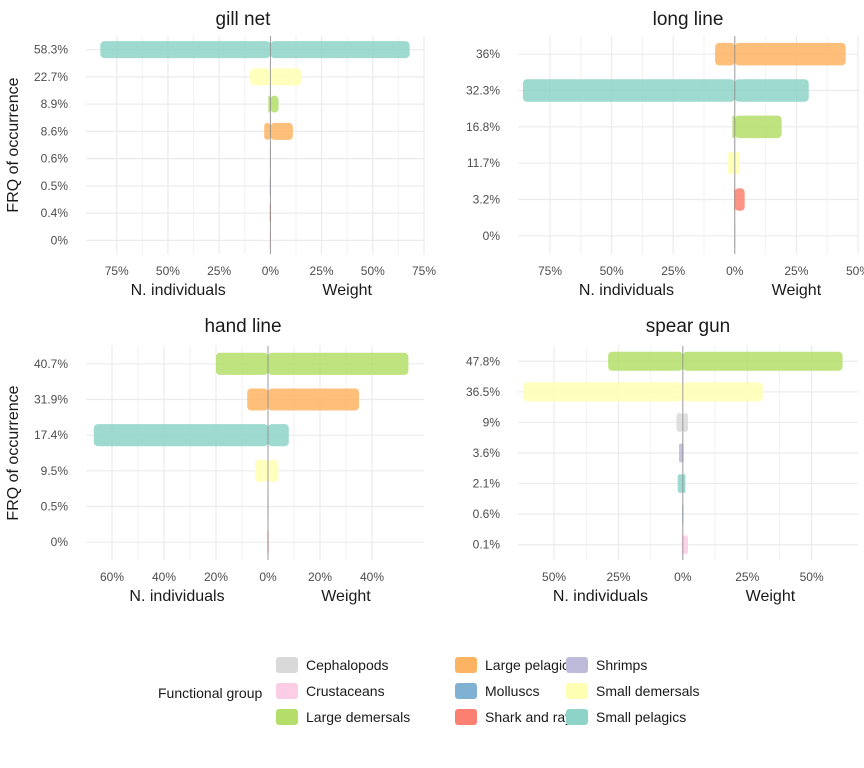  What do you see at coordinates (483, 163) in the screenshot?
I see `y-tick-label: 11.7%` at bounding box center [483, 163].